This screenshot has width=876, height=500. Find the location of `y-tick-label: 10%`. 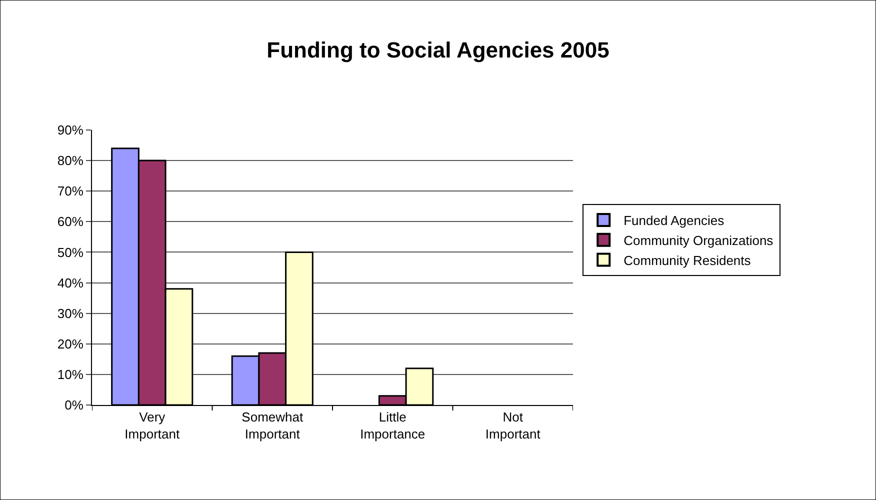

y-tick-label: 10% is located at coordinates (70, 374).